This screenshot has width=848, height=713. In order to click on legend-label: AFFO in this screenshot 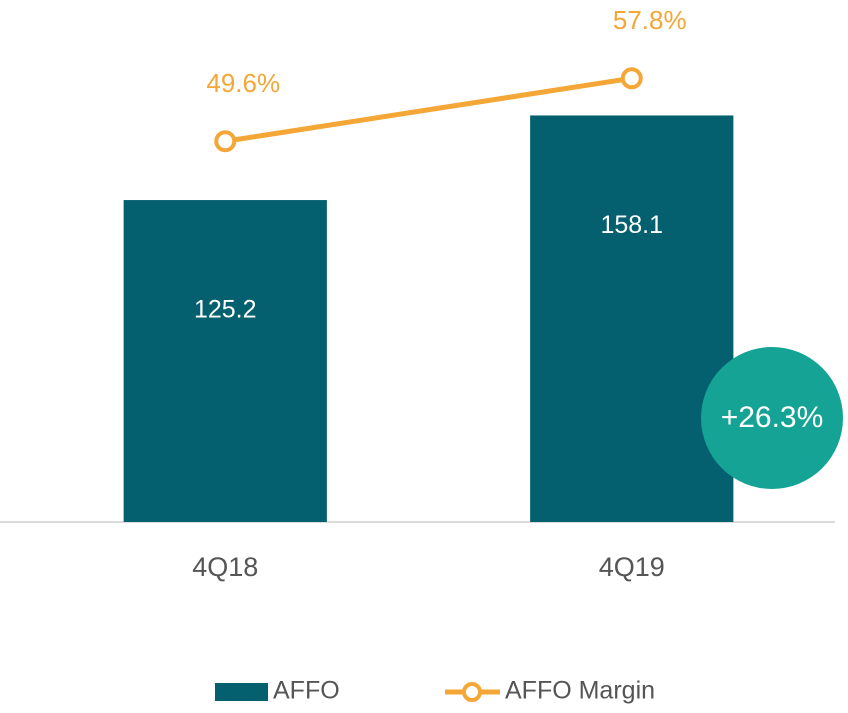, I will do `click(306, 691)`.